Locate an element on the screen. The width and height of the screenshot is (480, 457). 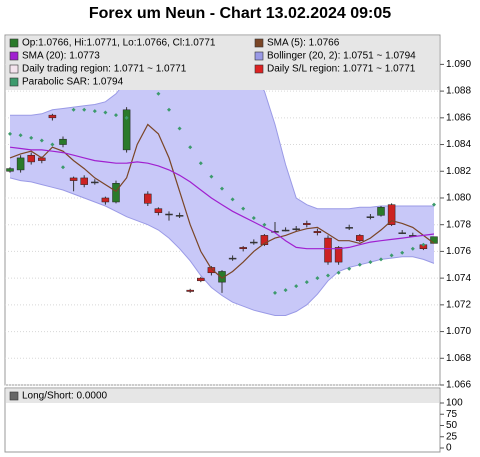
y-tick-label: 1.084 is located at coordinates (458, 144).